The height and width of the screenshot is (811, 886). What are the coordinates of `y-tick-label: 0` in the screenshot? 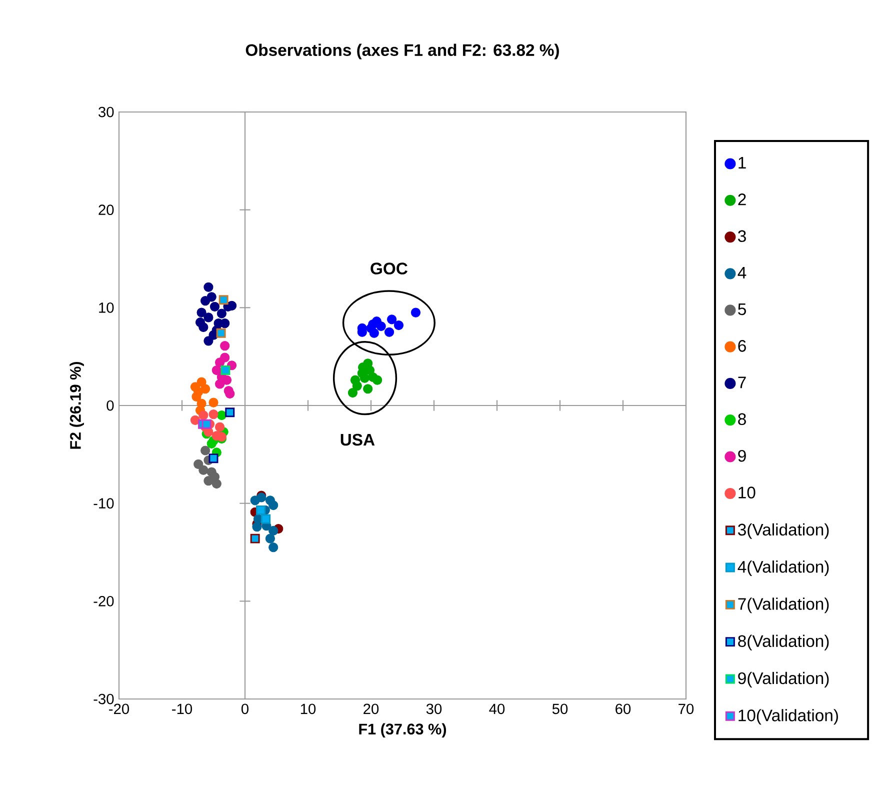 It's located at (110, 405).